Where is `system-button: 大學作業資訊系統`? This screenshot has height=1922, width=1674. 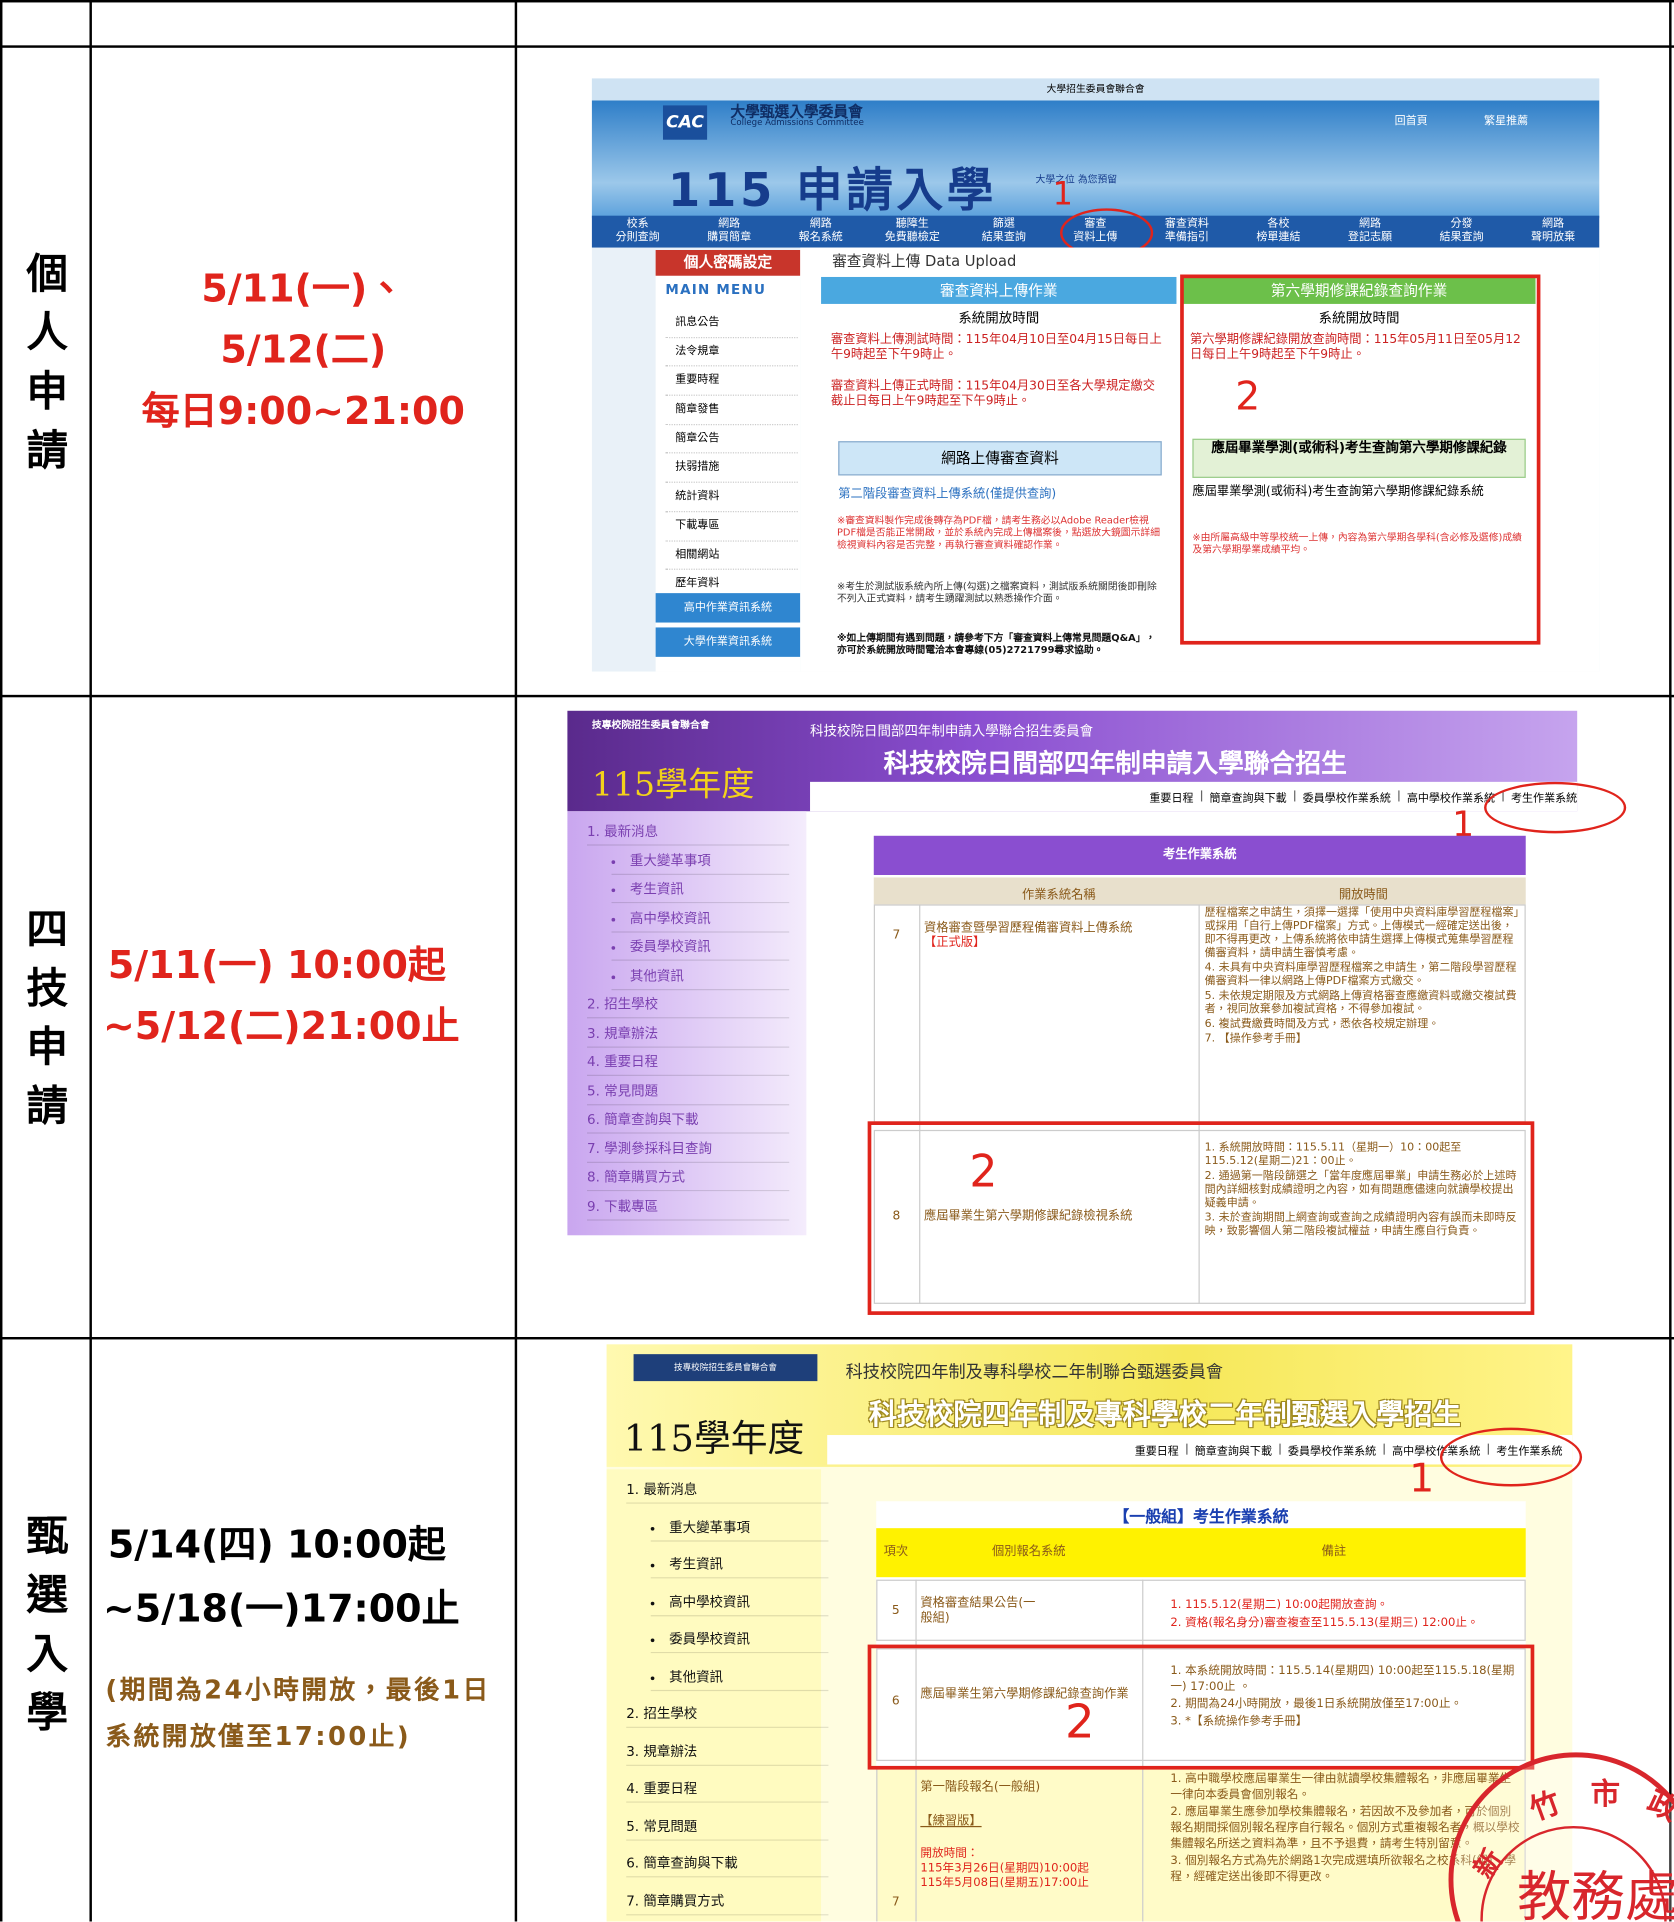
system-button: 大學作業資訊系統 is located at coordinates (728, 642).